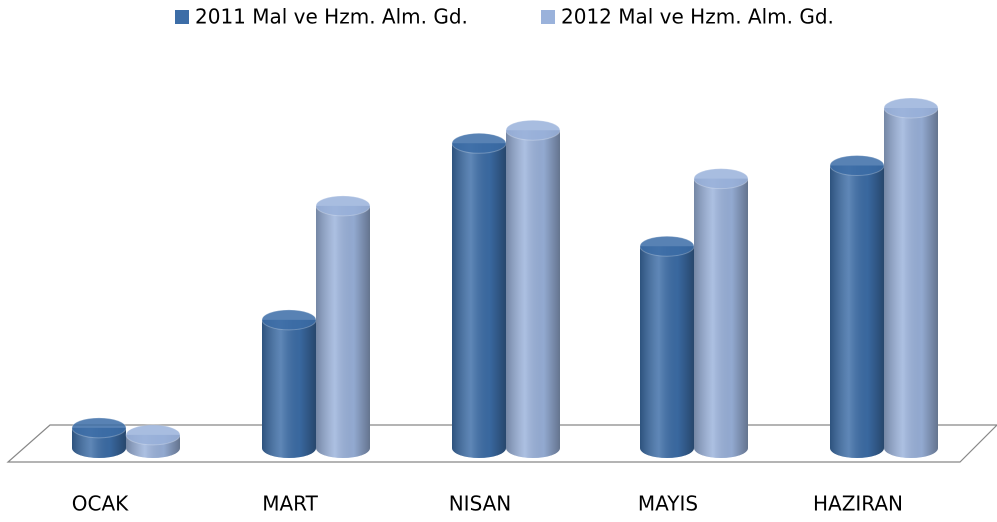  What do you see at coordinates (668, 504) in the screenshot?
I see `x-tick-label: MAYIS` at bounding box center [668, 504].